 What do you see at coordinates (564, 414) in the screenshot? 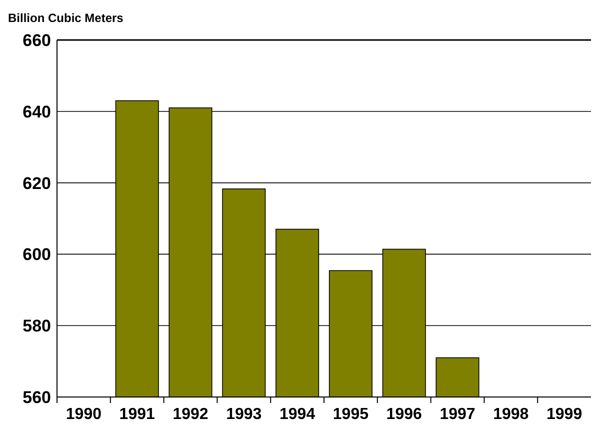
I see `x-tick-label: 1999` at bounding box center [564, 414].